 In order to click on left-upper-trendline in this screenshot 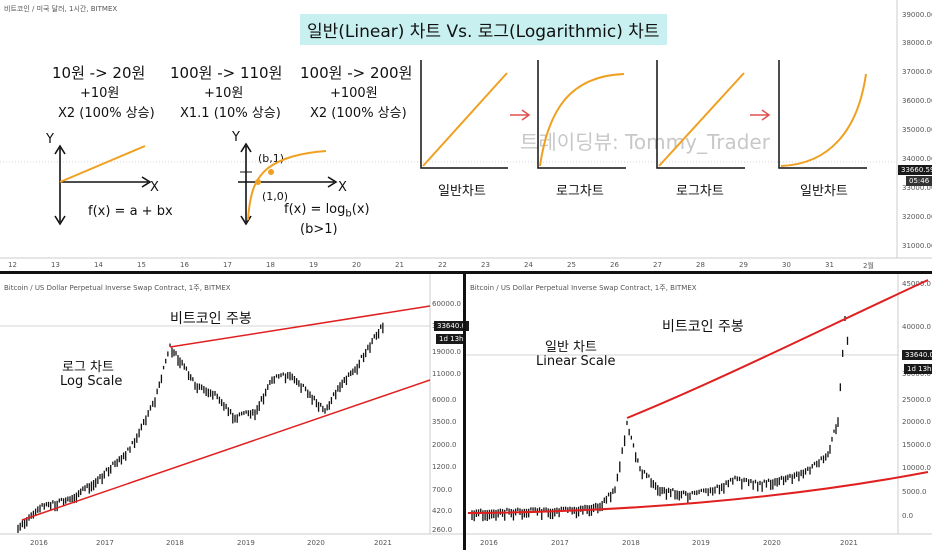, I will do `click(300, 326)`.